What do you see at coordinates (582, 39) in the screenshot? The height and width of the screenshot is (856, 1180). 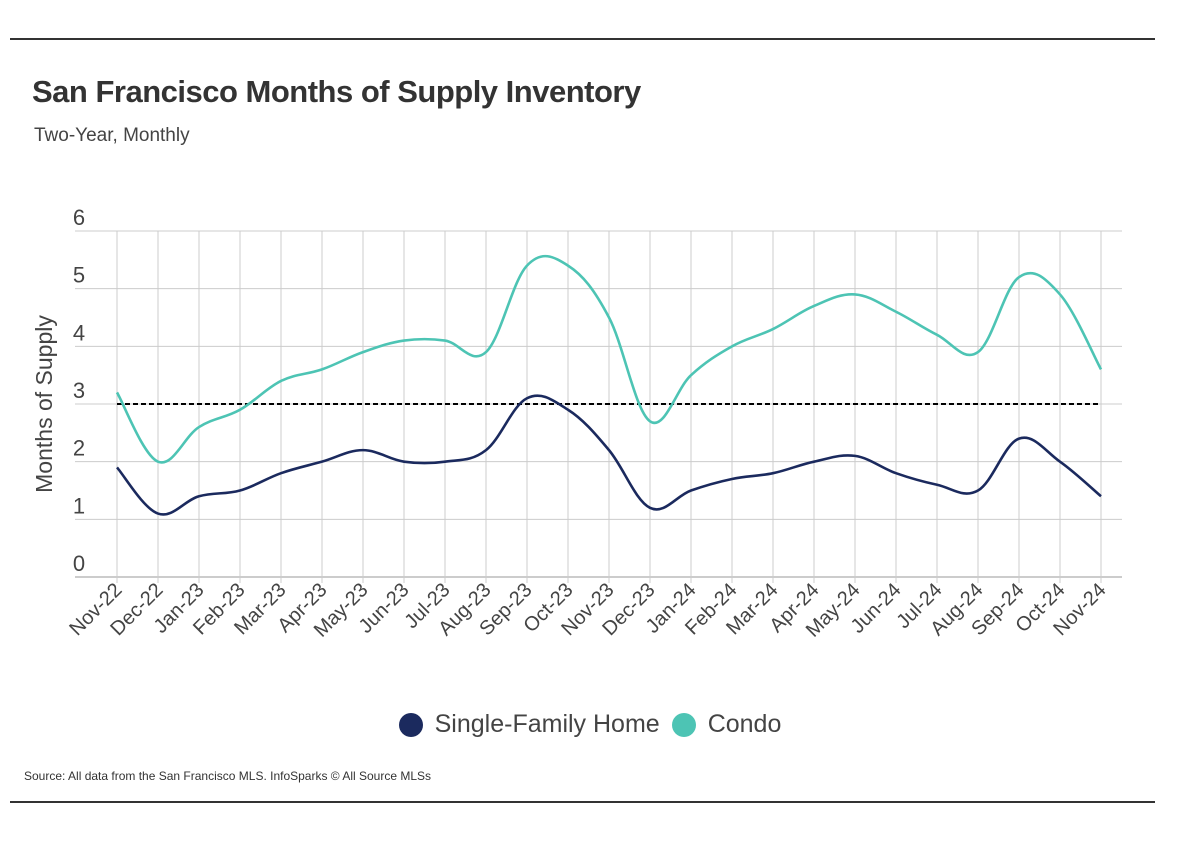 I see `top-rule` at bounding box center [582, 39].